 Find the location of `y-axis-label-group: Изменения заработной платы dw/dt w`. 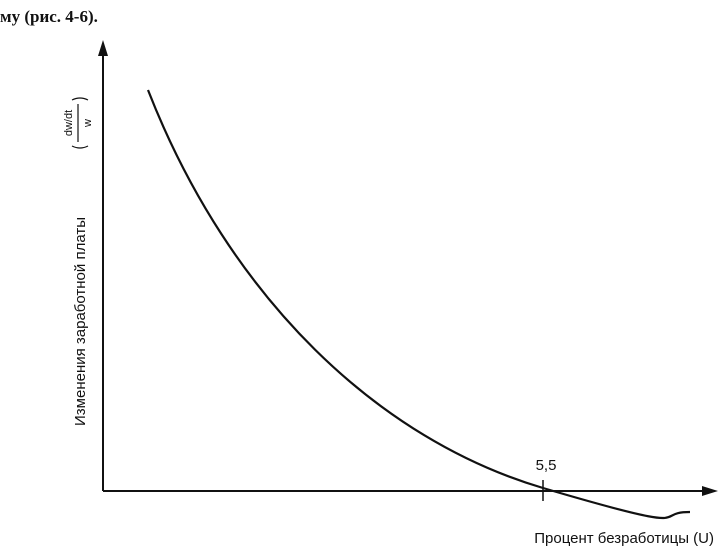

y-axis-label-group: Изменения заработной платы dw/dt w is located at coordinates (78, 261).